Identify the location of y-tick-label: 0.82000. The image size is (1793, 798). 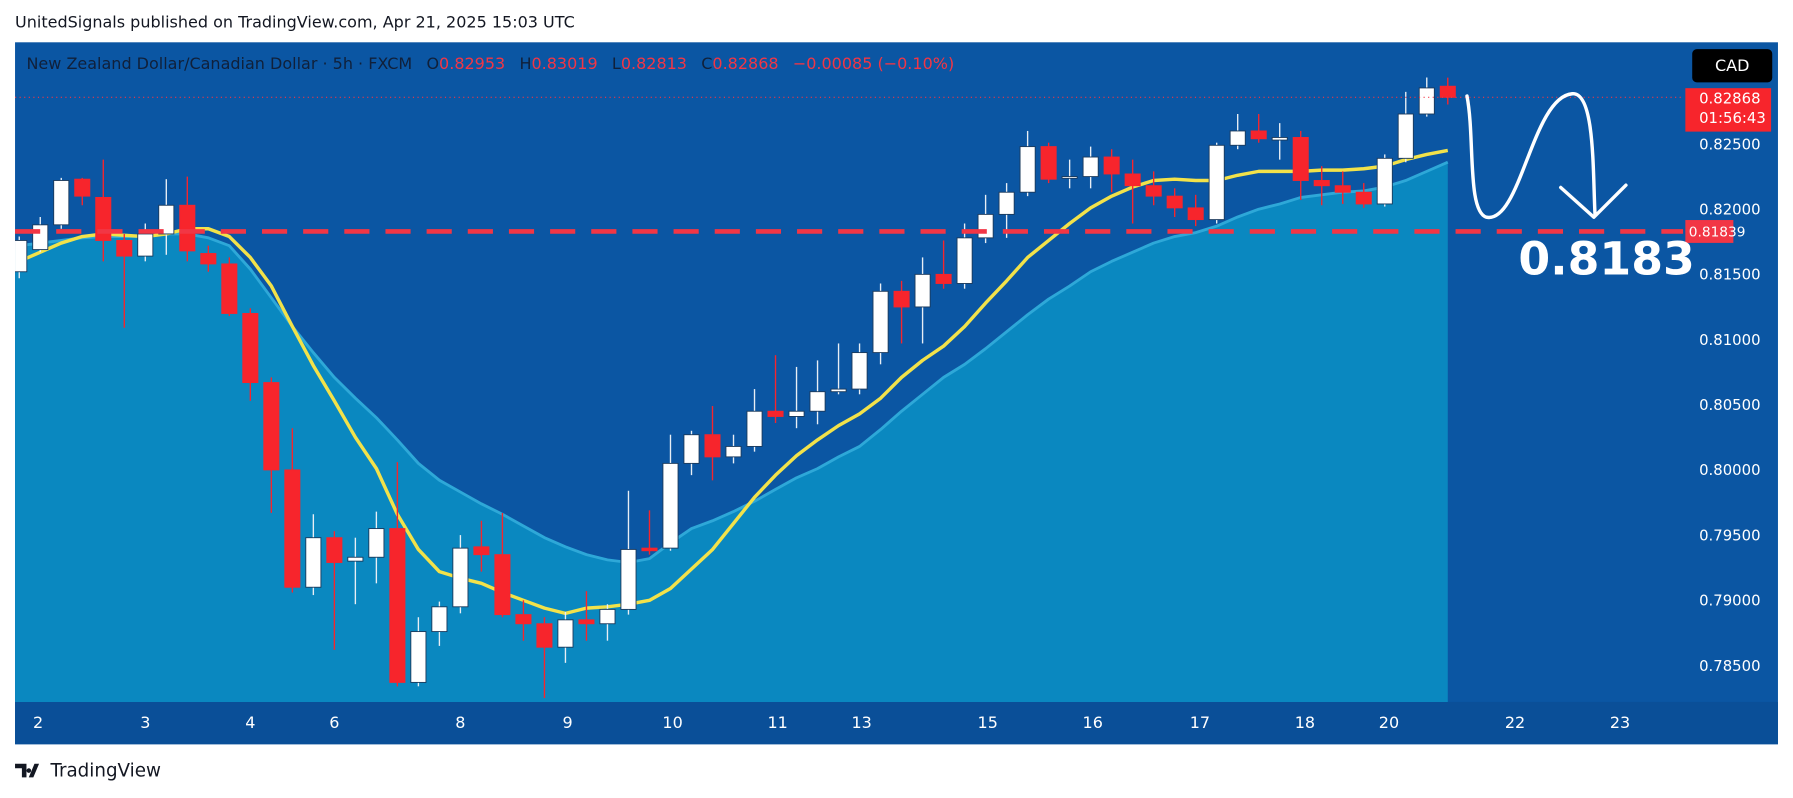
(1729, 209).